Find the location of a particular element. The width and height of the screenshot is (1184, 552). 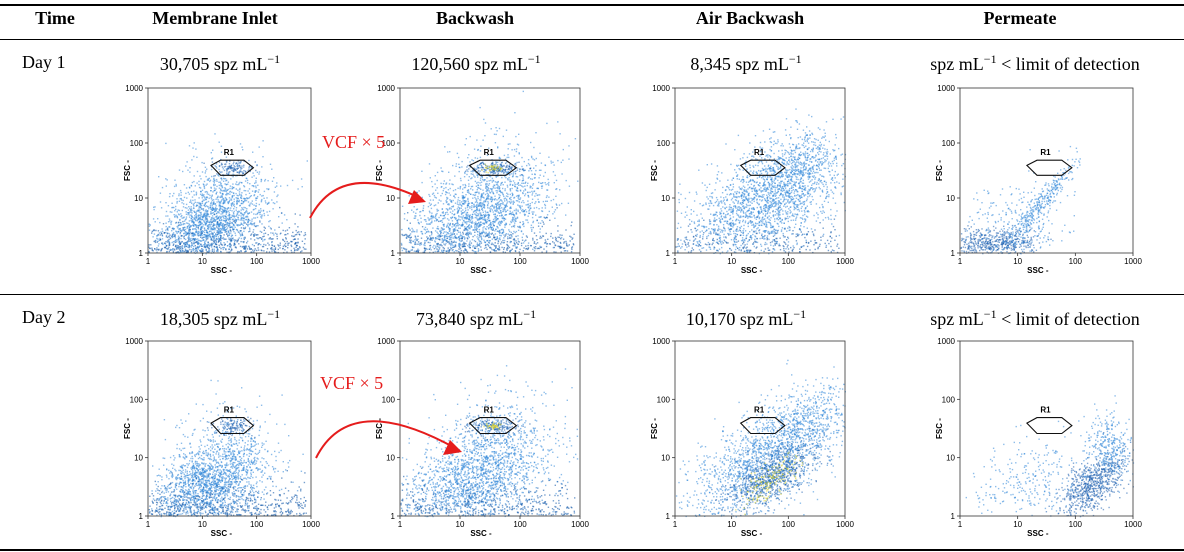

count-d1-backwash: 120,560 spz mL−1 is located at coordinates (476, 63).